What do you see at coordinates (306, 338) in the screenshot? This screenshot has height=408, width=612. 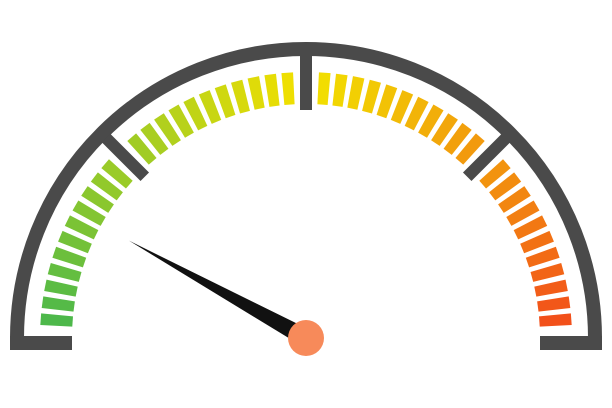 I see `hub-icon` at bounding box center [306, 338].